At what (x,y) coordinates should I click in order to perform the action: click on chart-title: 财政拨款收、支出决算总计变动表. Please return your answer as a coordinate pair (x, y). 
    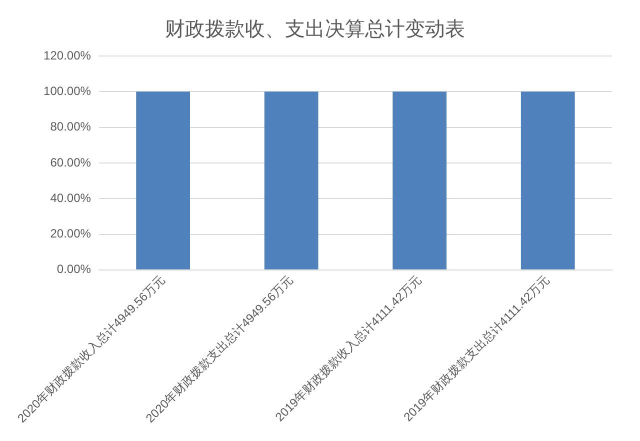
    Looking at the image, I should click on (315, 29).